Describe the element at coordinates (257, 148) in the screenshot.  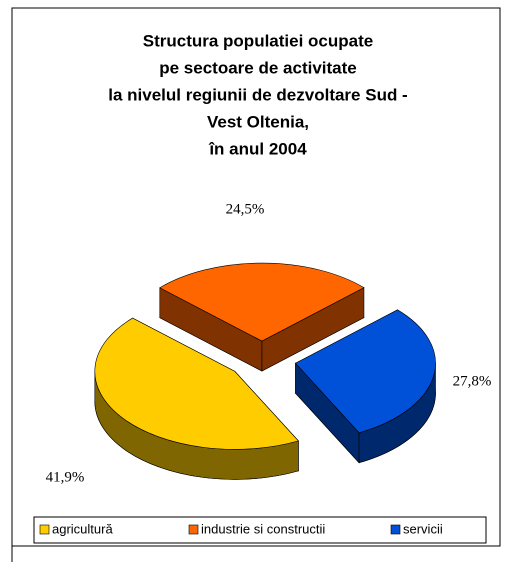
I see `chart-title: în anul 2004` at that location.